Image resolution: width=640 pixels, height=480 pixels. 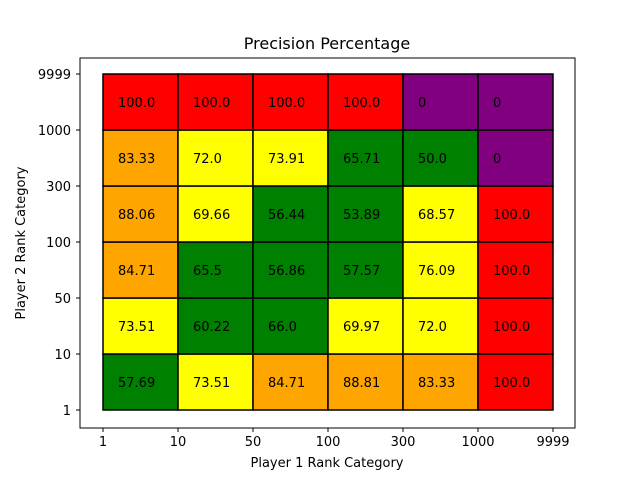 I want to click on cell-value-label: 50.0, so click(x=432, y=159).